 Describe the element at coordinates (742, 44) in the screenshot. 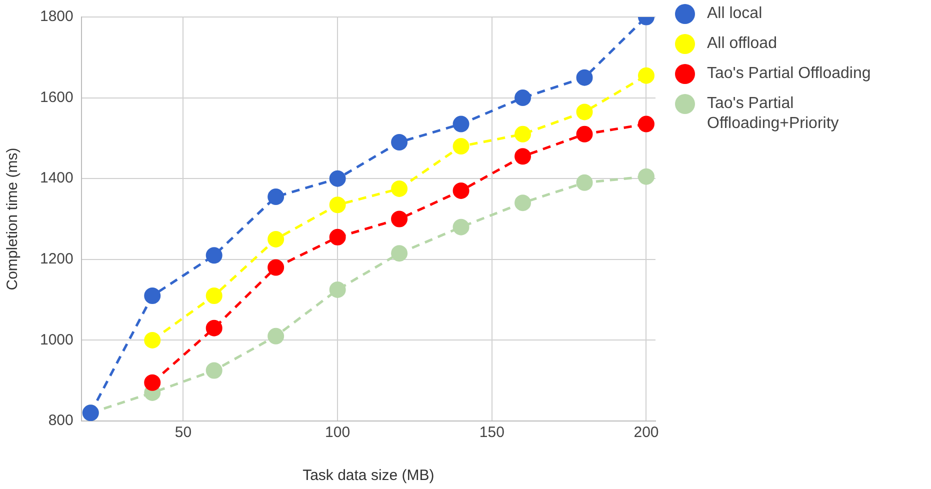

I see `legend-label: All offload` at that location.